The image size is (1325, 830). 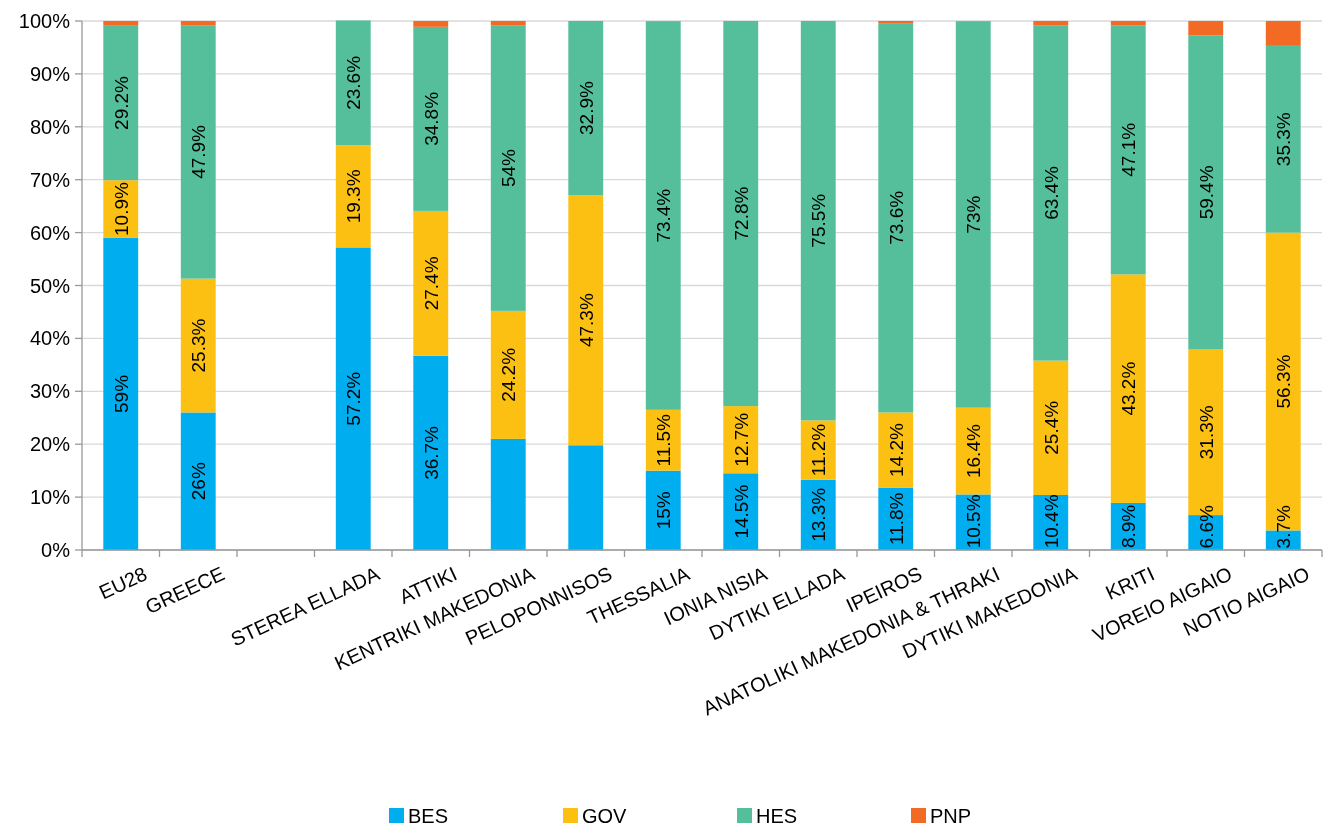 What do you see at coordinates (1129, 526) in the screenshot?
I see `data-label: 8.9%` at bounding box center [1129, 526].